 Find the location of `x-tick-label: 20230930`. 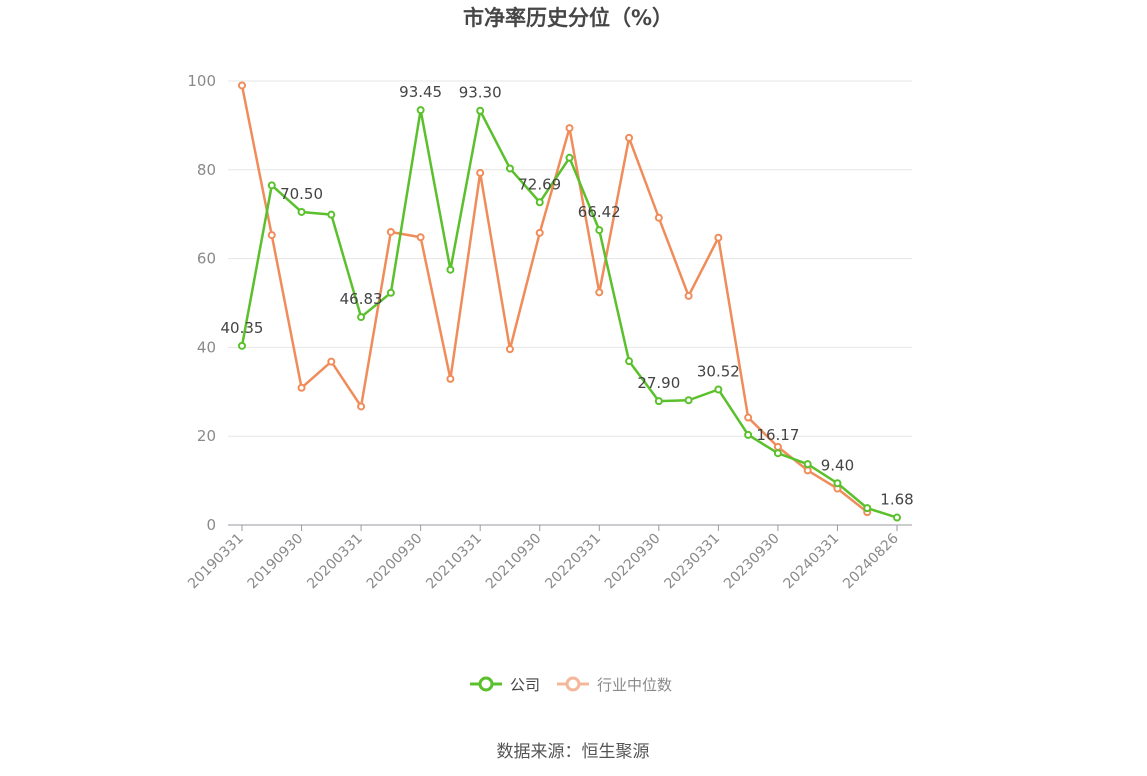

x-tick-label: 20230930 is located at coordinates (752, 562).